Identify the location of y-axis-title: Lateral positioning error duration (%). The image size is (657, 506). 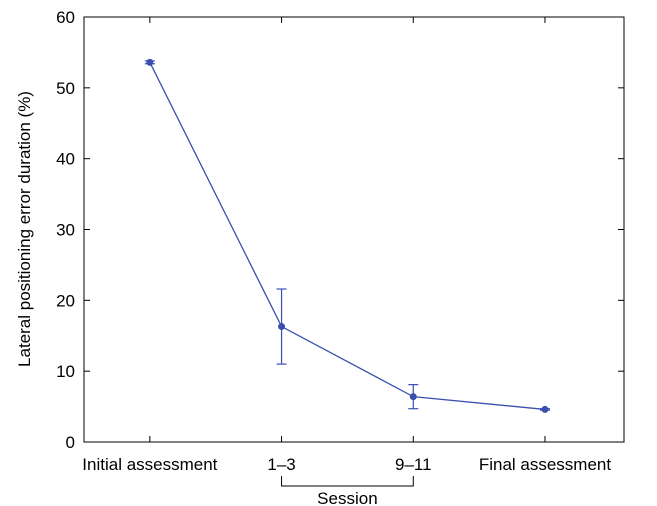
(24, 229).